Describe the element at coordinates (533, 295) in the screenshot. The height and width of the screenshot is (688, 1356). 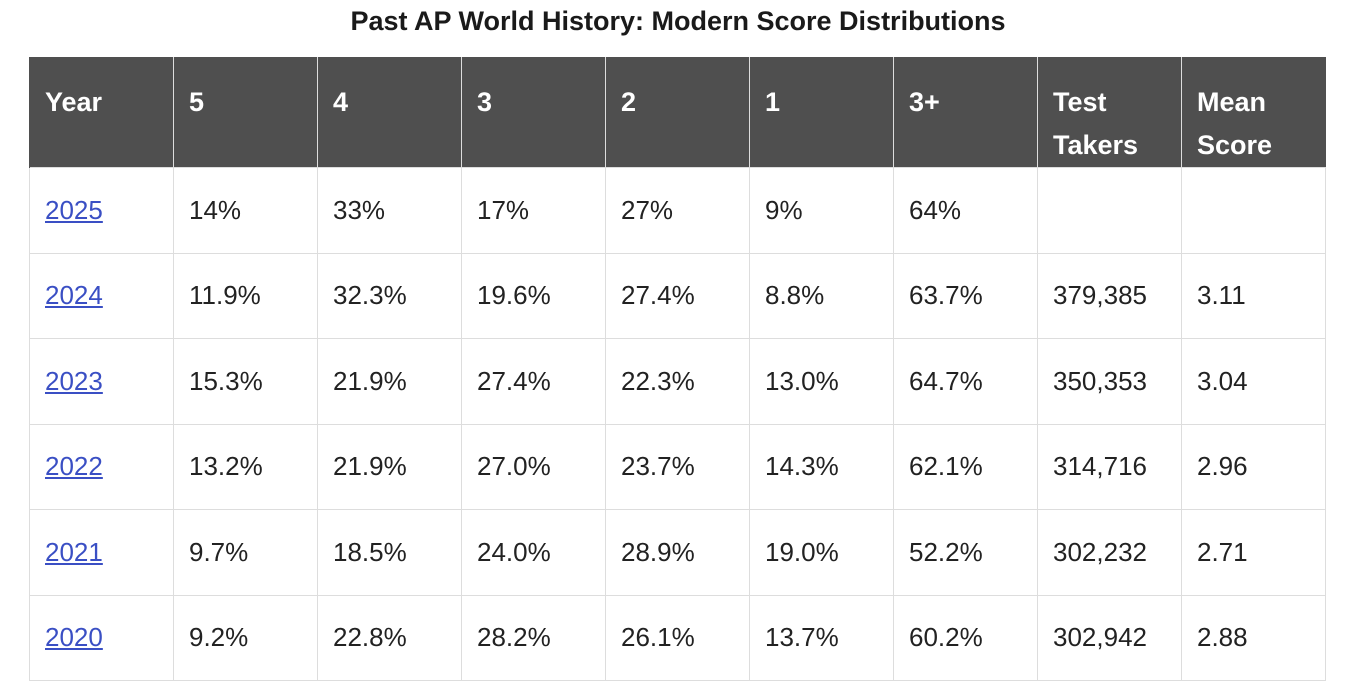
I see `pct-3-cell: 19.6%` at that location.